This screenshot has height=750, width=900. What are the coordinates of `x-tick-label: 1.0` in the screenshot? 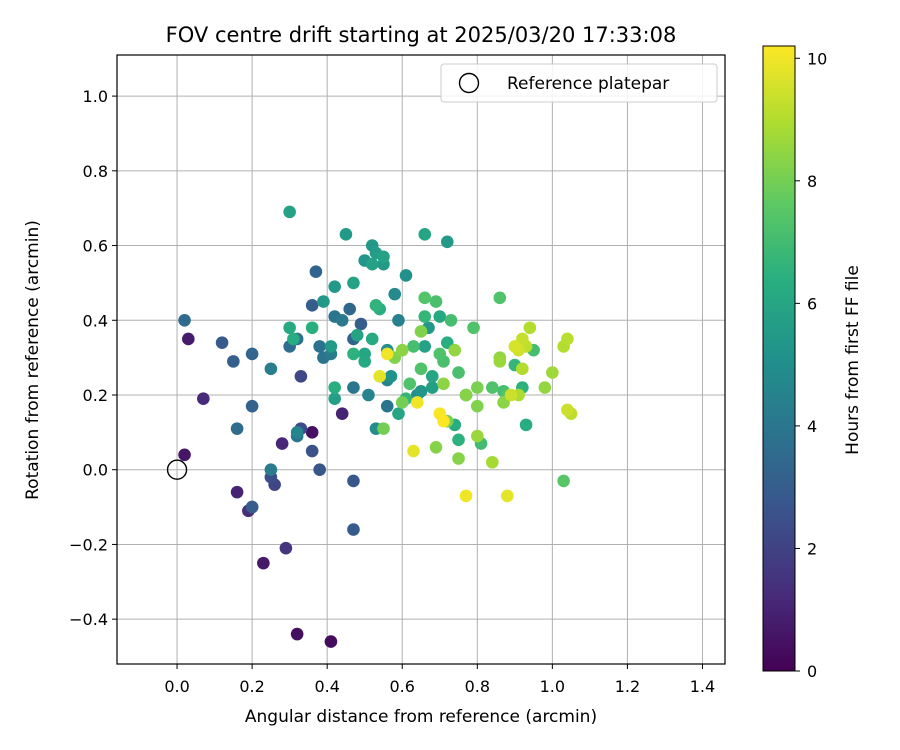 It's located at (552, 686).